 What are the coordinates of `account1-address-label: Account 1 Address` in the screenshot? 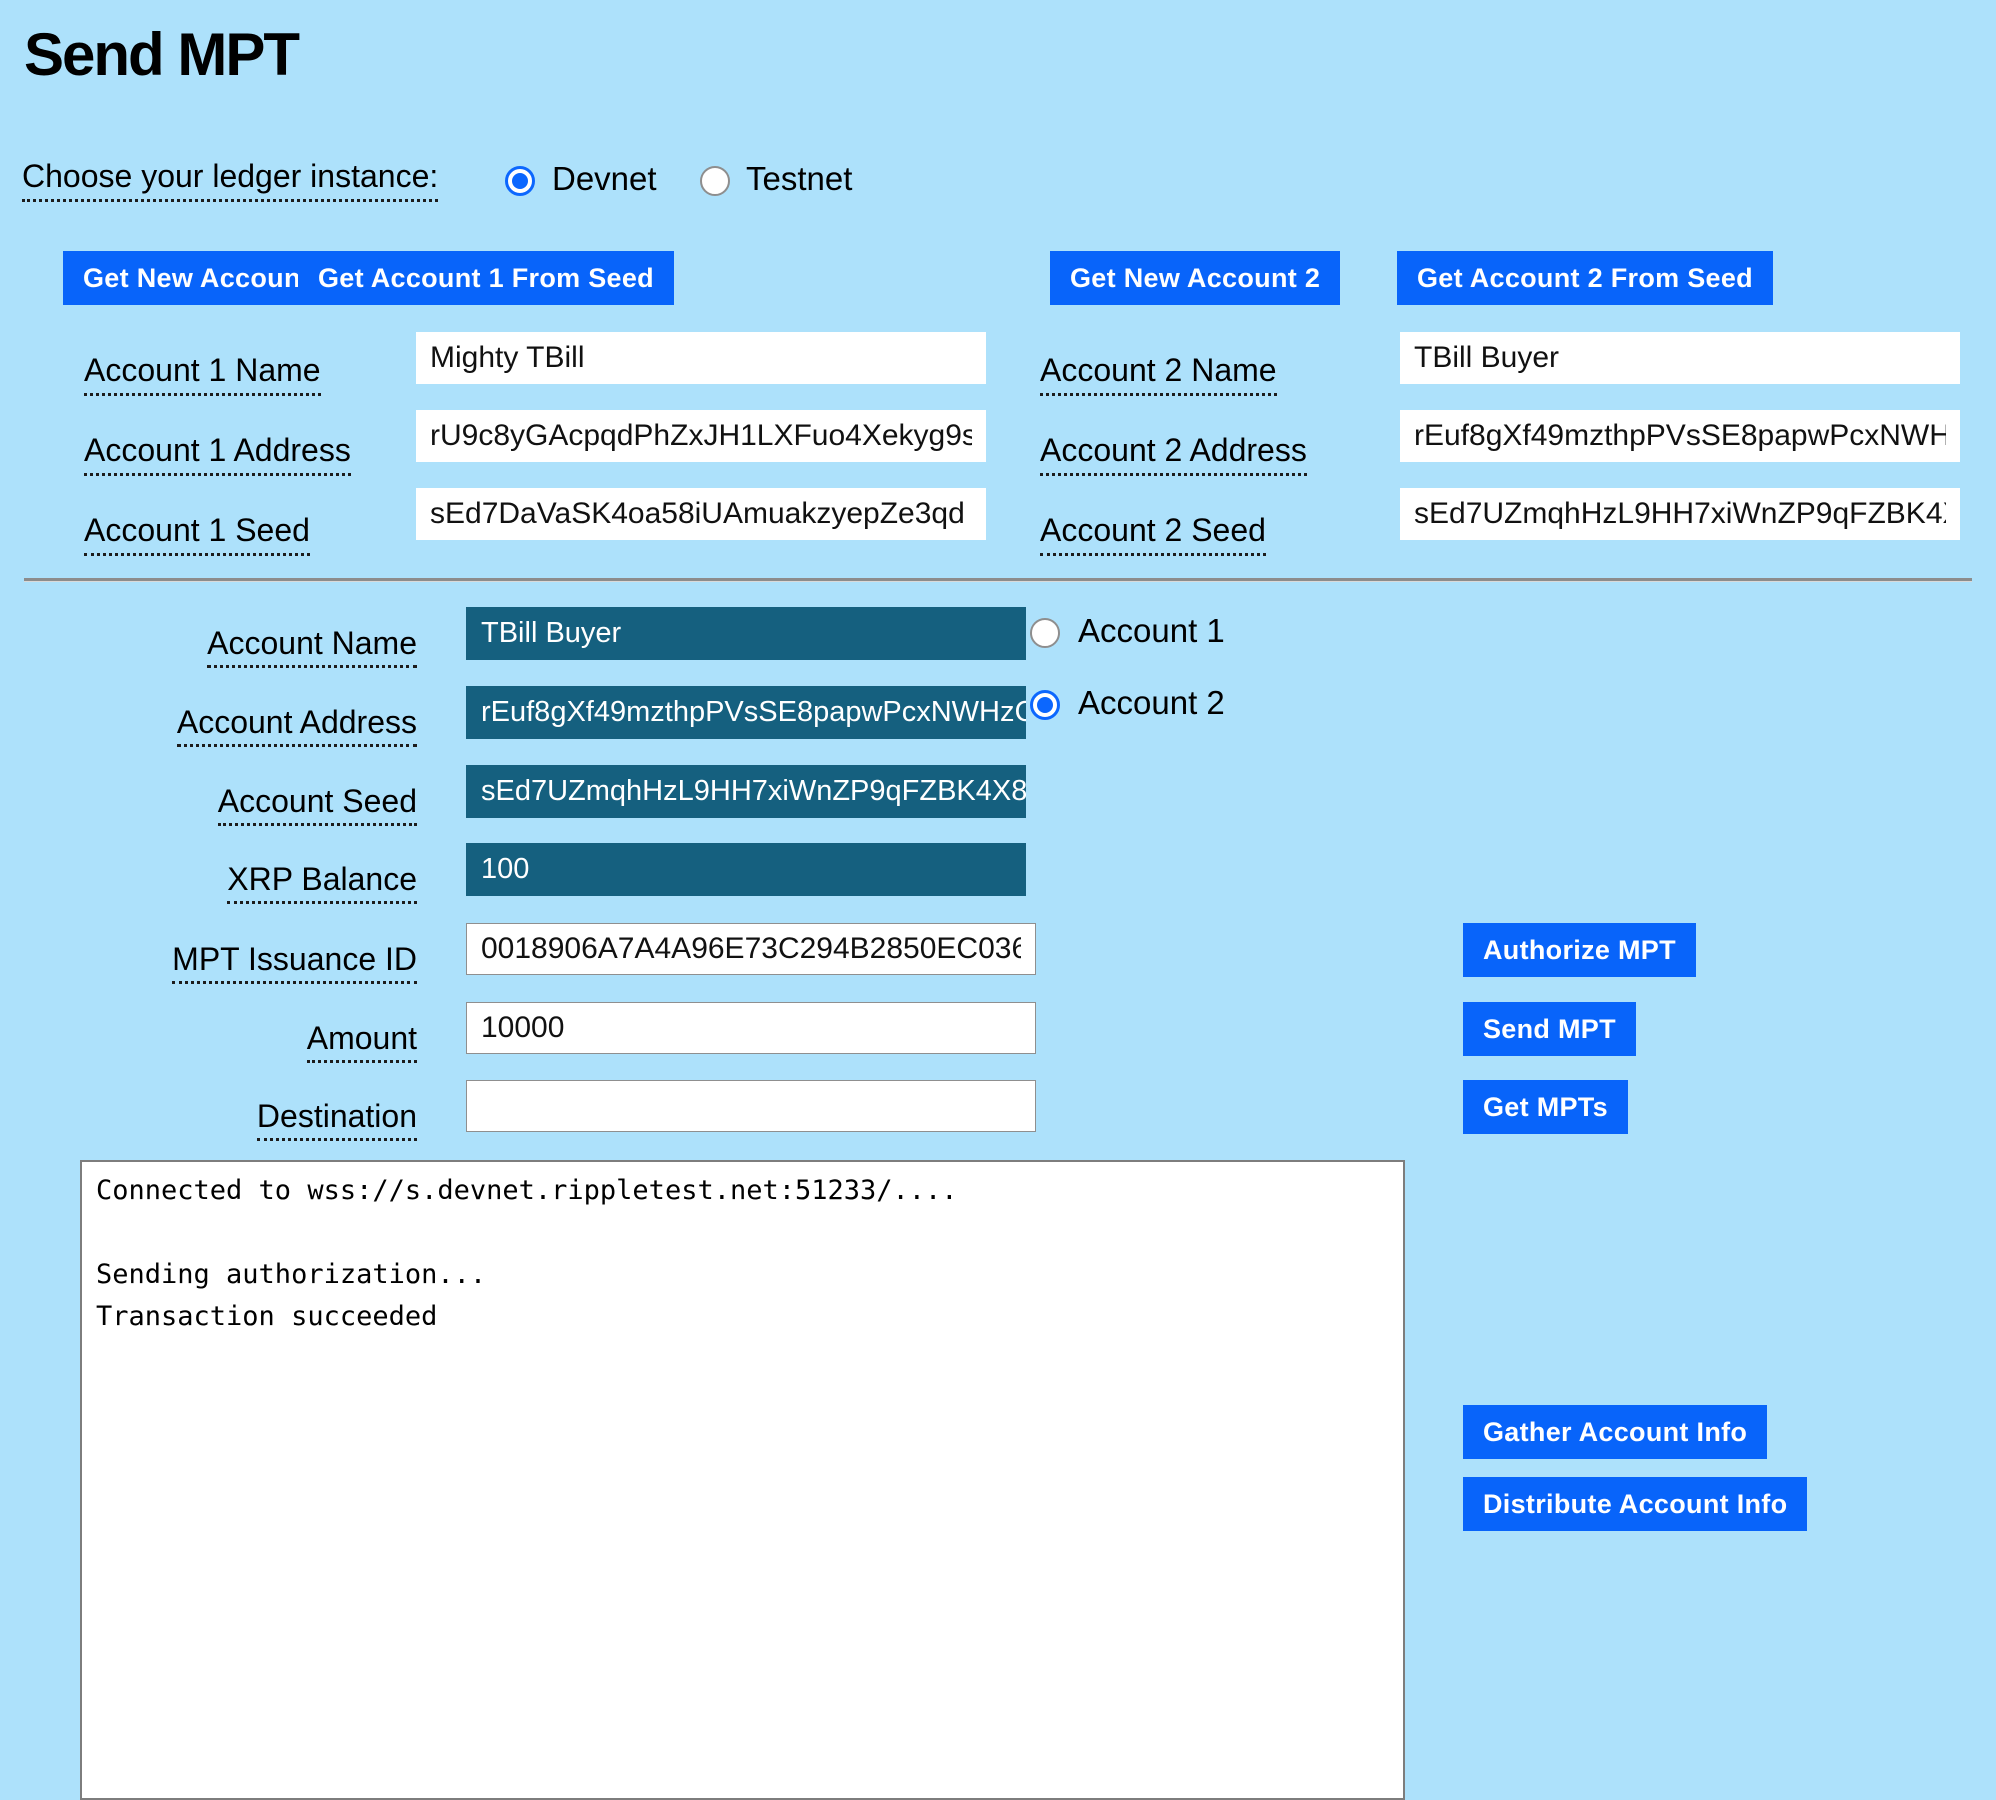 It's located at (217, 454).